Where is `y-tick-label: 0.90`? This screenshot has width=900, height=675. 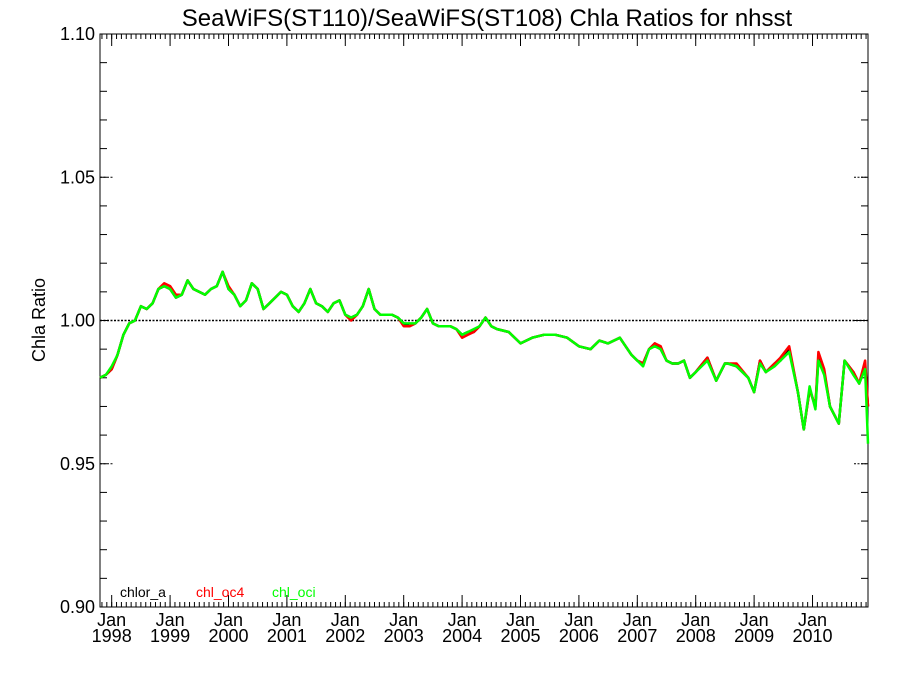
y-tick-label: 0.90 is located at coordinates (77, 607).